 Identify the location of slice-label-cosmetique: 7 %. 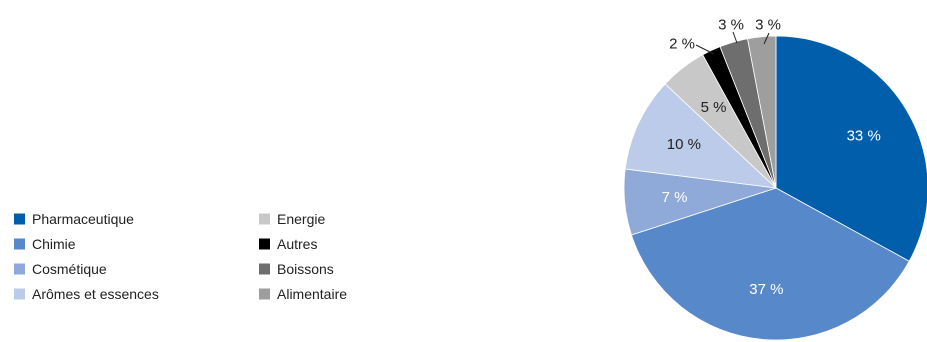
(675, 197).